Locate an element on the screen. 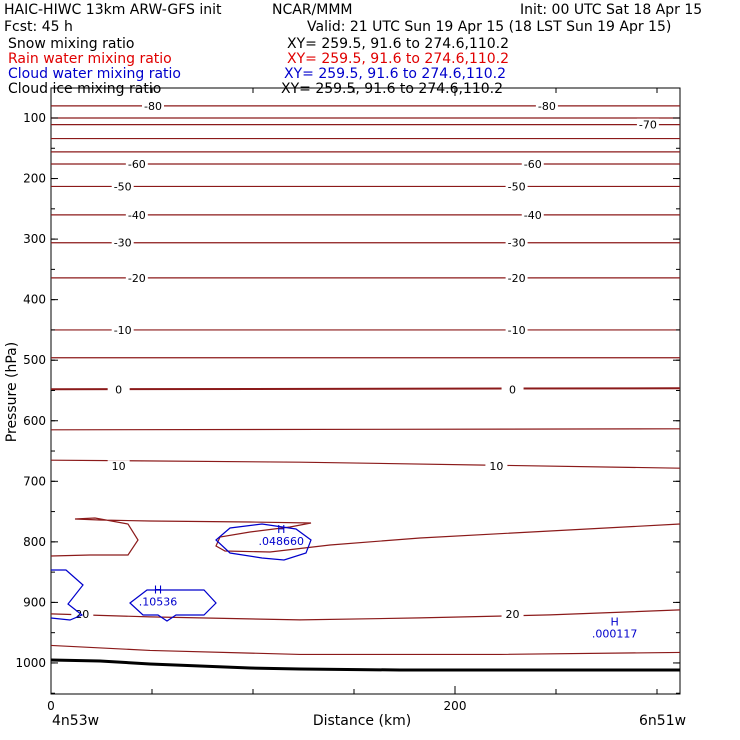 The height and width of the screenshot is (740, 740). cloud-water-contours is located at coordinates (181, 572).